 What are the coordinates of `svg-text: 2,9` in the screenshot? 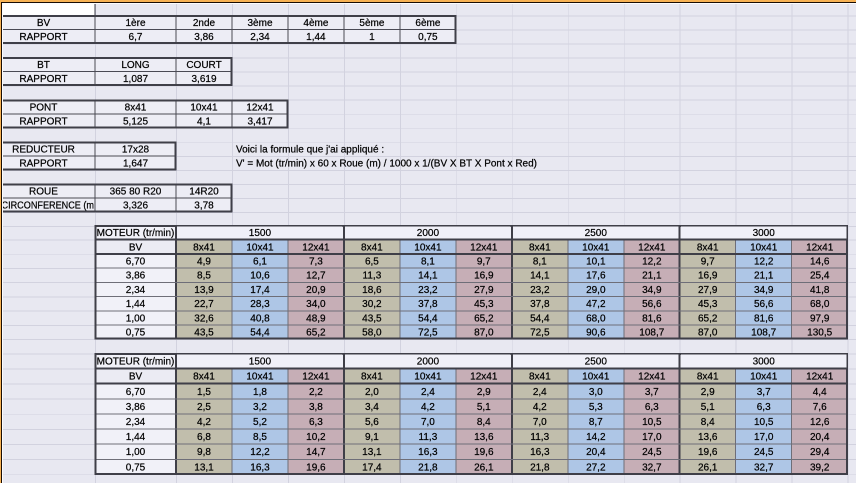 It's located at (708, 392).